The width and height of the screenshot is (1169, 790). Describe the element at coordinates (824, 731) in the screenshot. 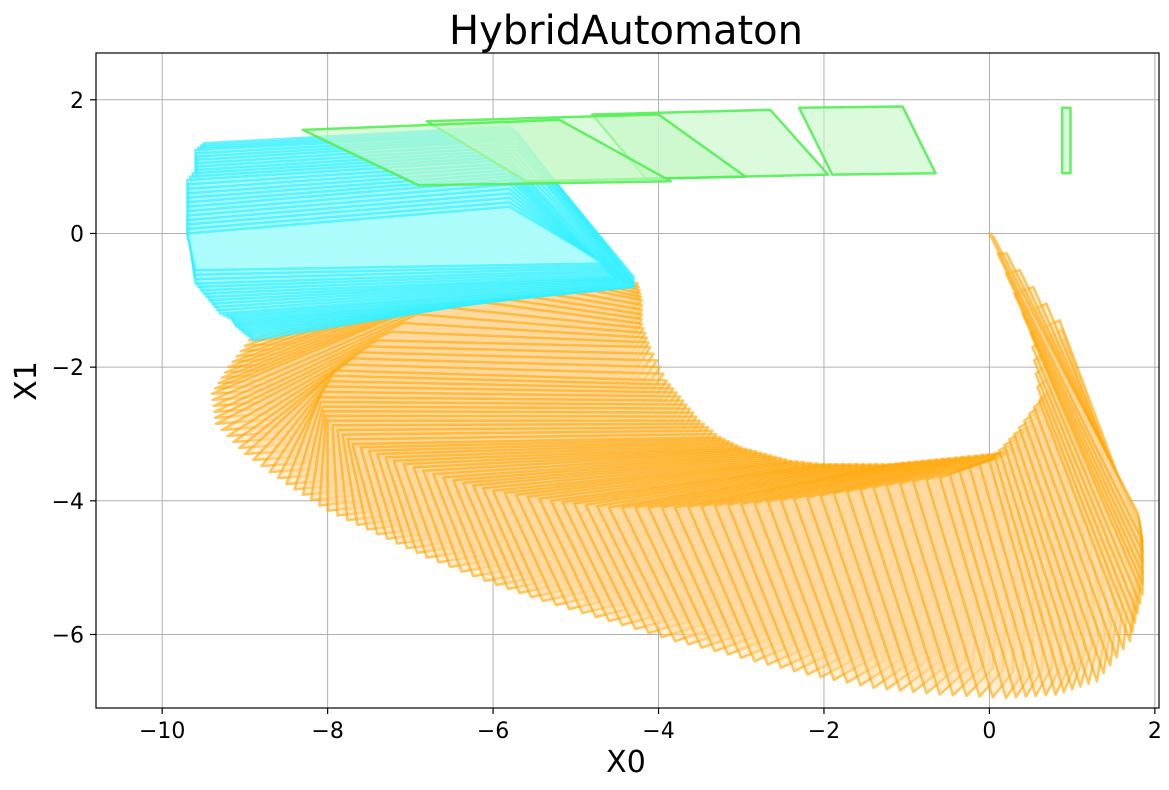

I see `x-tick-label: −2` at that location.